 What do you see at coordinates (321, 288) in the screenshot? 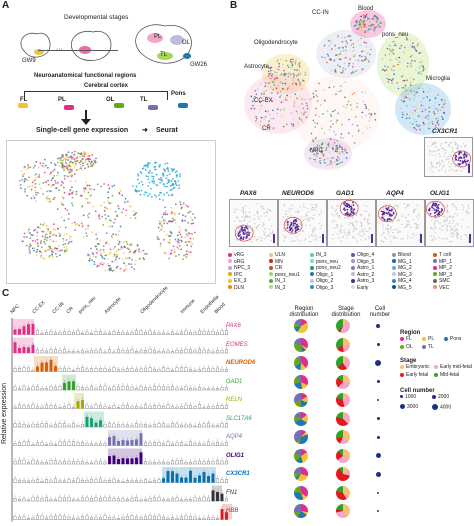
I see `legend-item-oligo-3: Oligo_3` at bounding box center [321, 288].